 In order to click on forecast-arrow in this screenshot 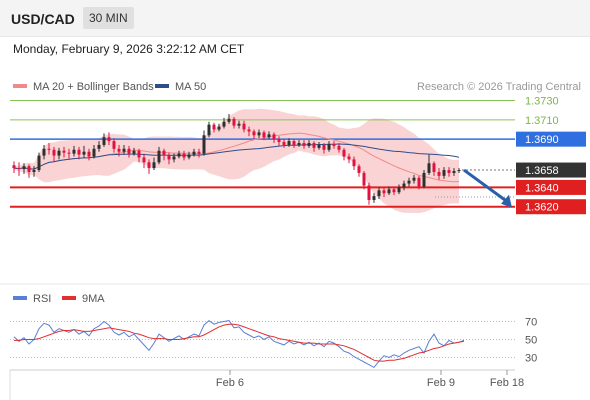, I will do `click(485, 185)`.